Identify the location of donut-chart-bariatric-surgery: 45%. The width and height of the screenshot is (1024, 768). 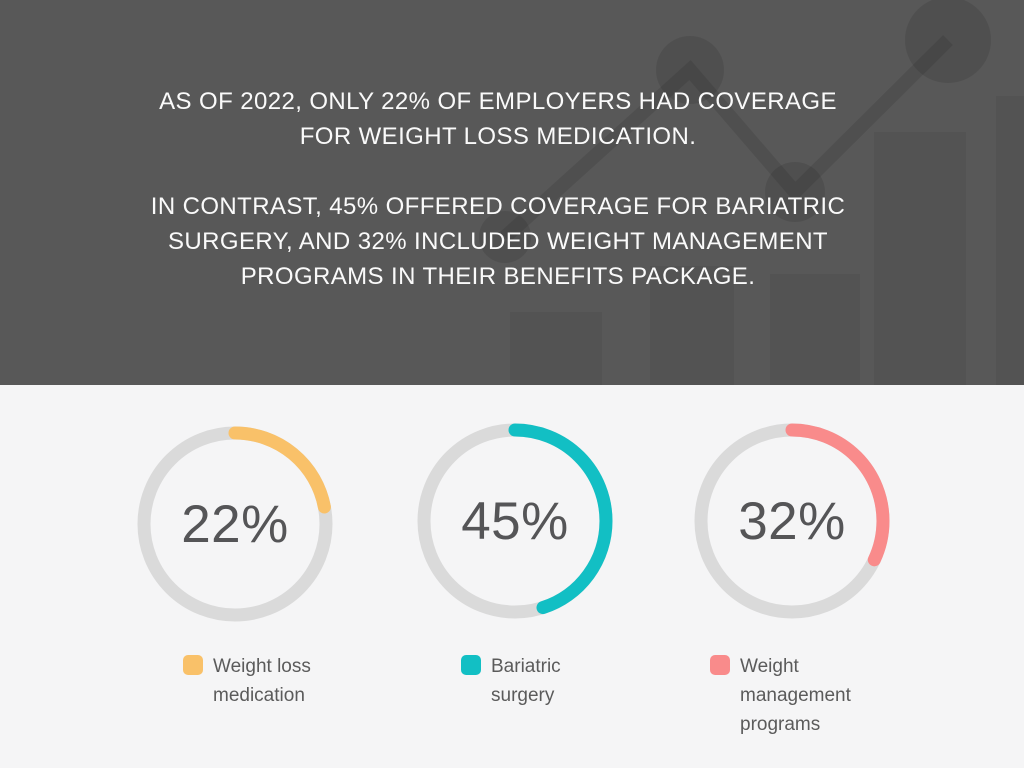
(515, 521).